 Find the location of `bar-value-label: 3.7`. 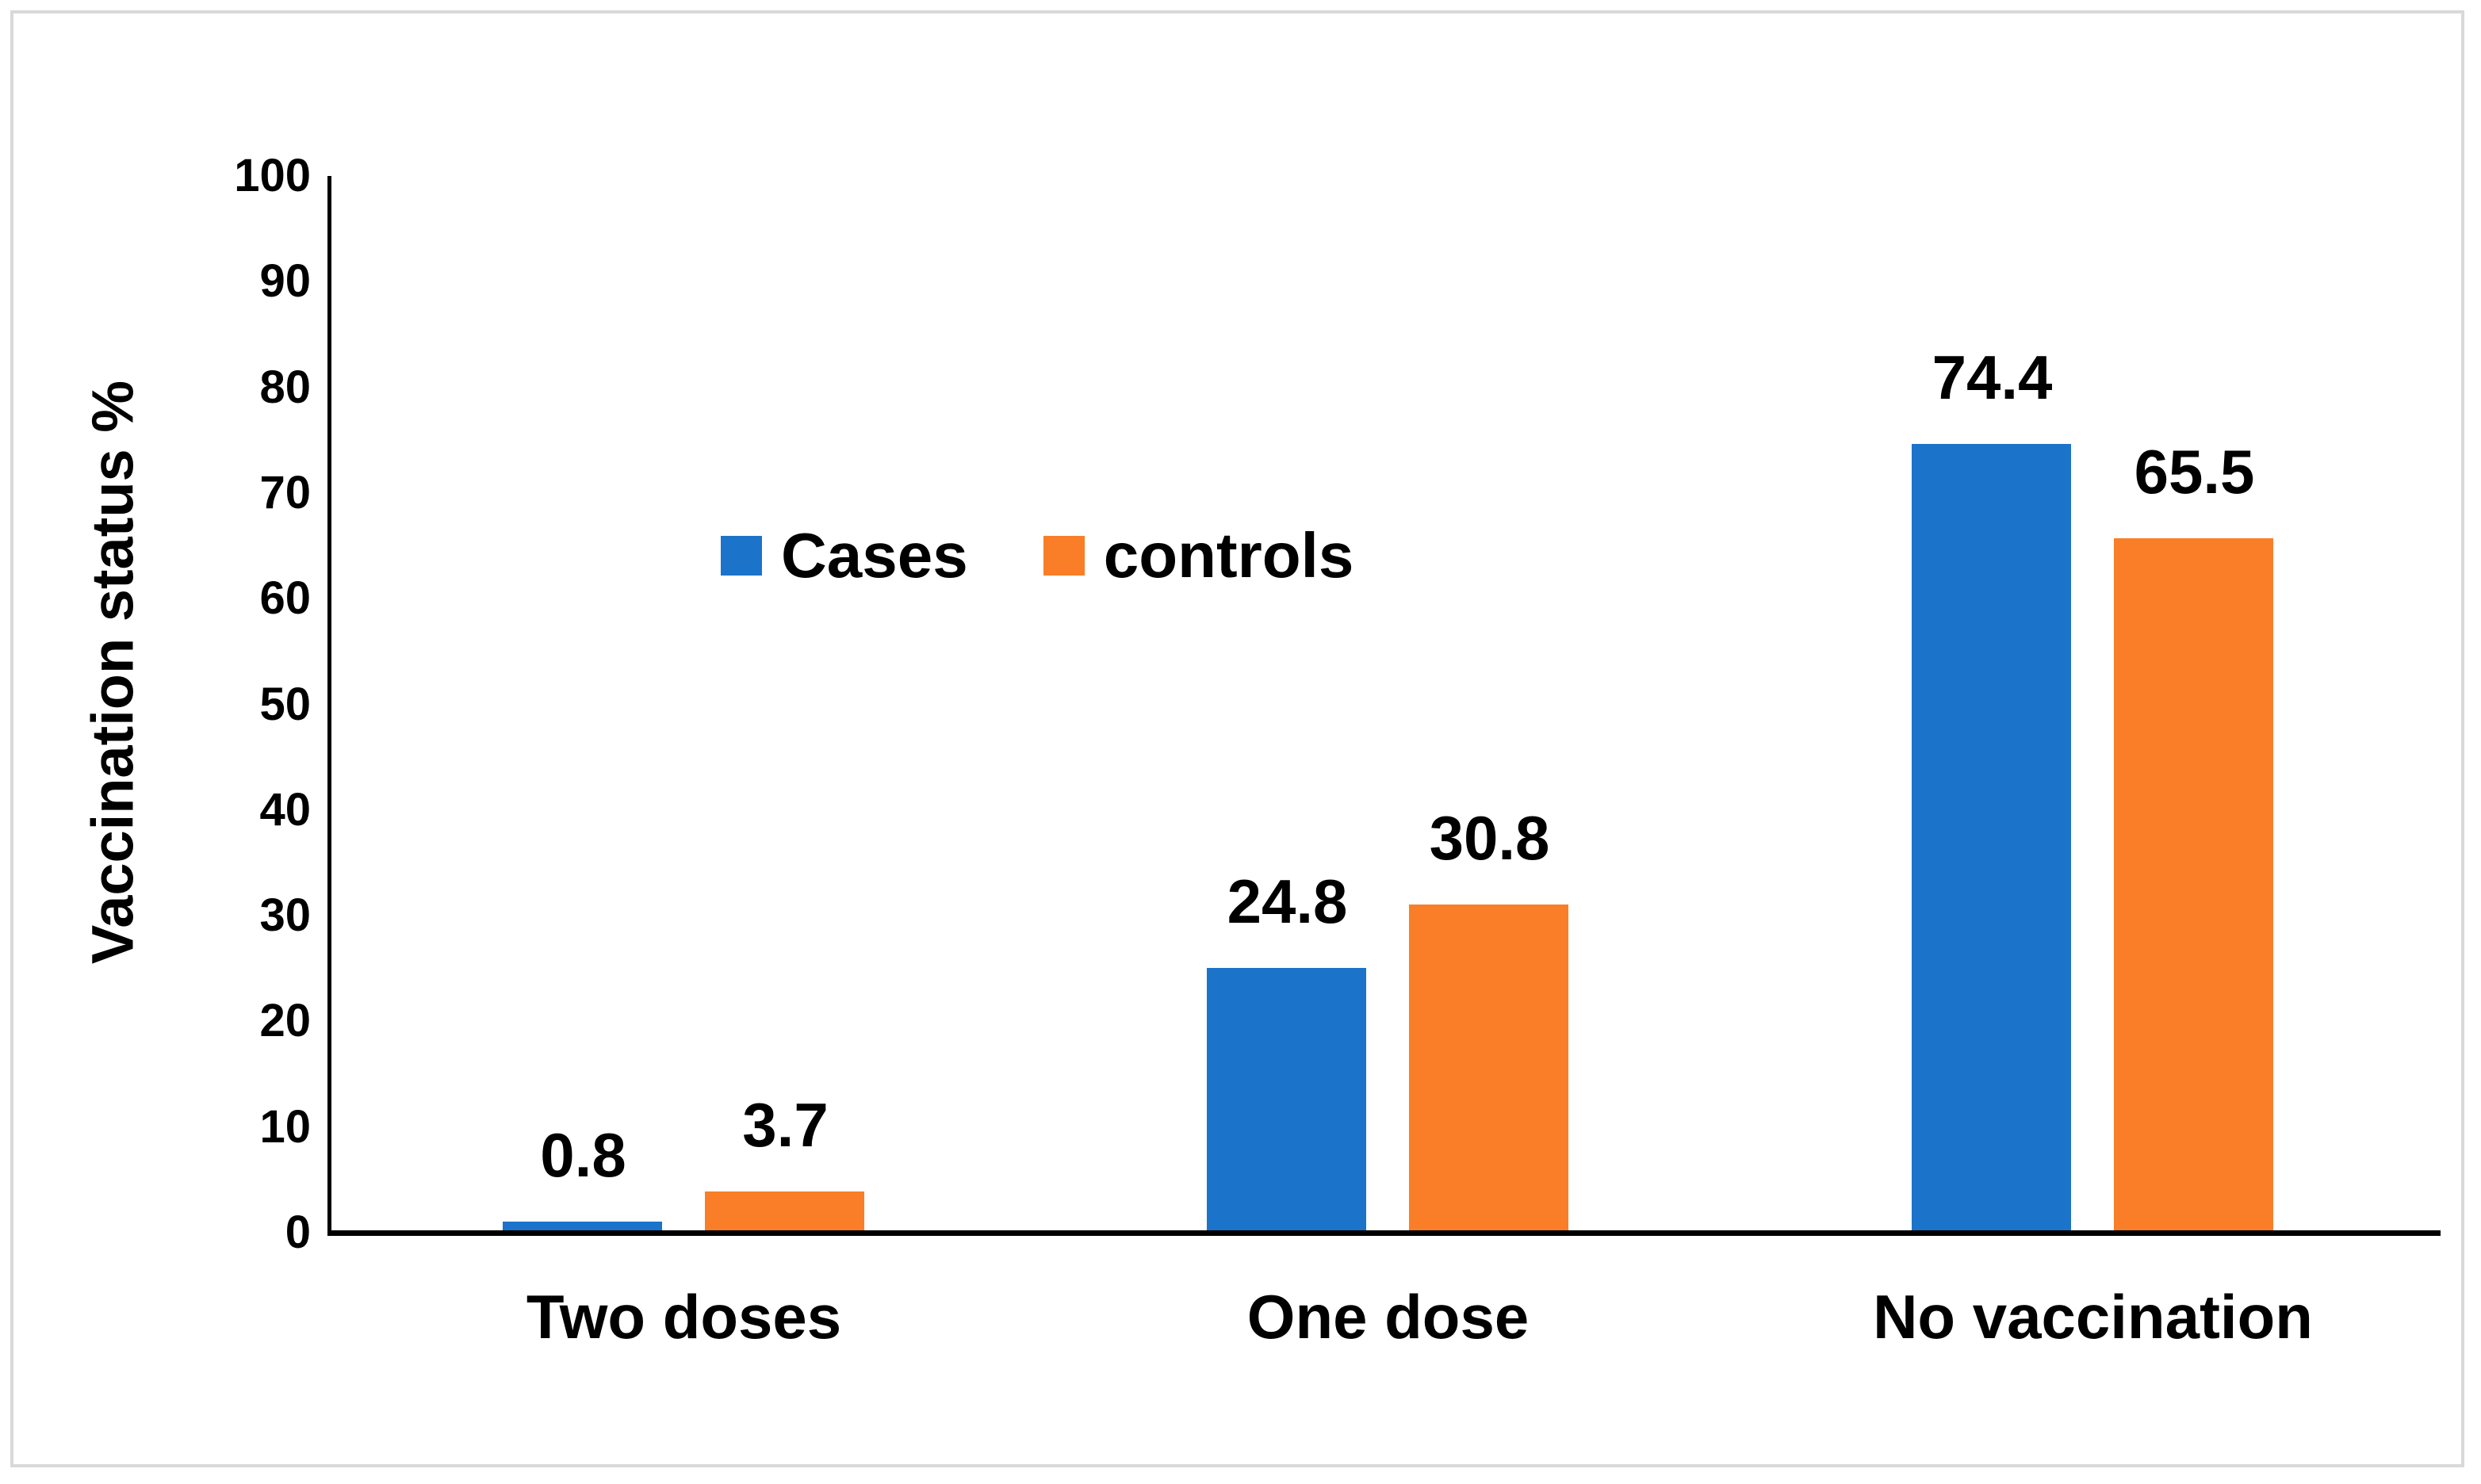

bar-value-label: 3.7 is located at coordinates (785, 1125).